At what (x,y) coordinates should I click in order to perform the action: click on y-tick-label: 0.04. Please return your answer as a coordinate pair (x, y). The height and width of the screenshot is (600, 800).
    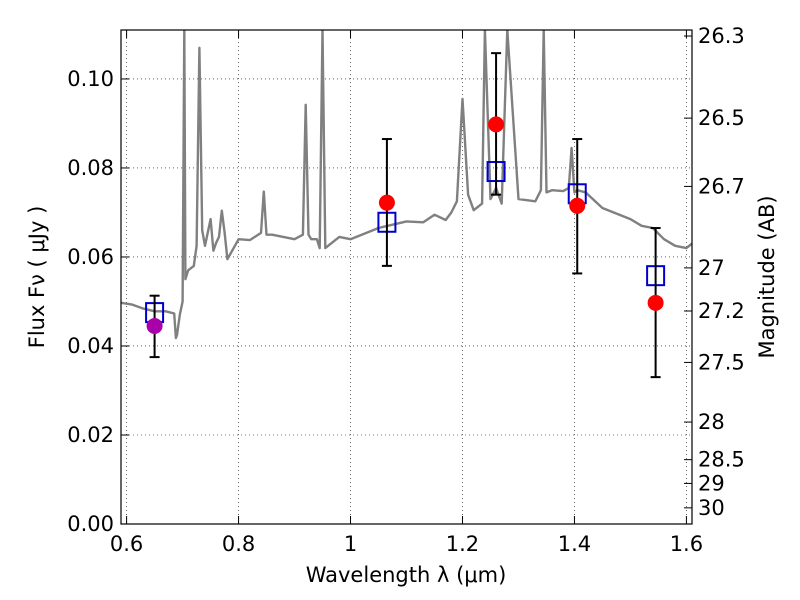
    Looking at the image, I should click on (90, 346).